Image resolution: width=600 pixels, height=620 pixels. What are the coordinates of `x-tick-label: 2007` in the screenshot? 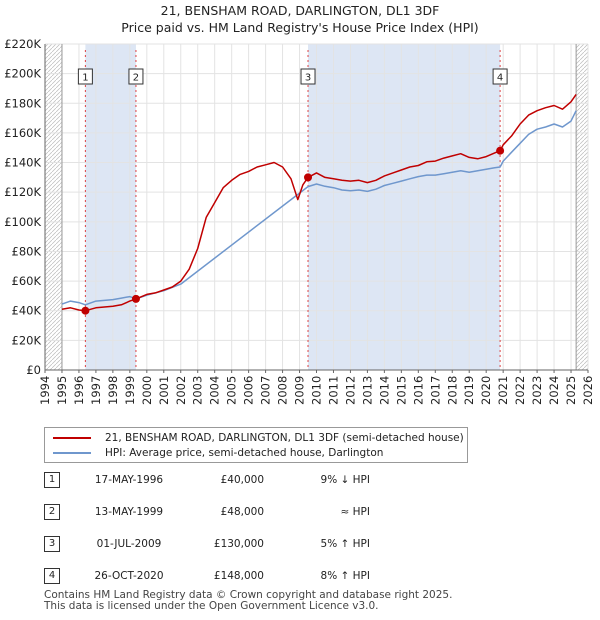 It's located at (266, 390).